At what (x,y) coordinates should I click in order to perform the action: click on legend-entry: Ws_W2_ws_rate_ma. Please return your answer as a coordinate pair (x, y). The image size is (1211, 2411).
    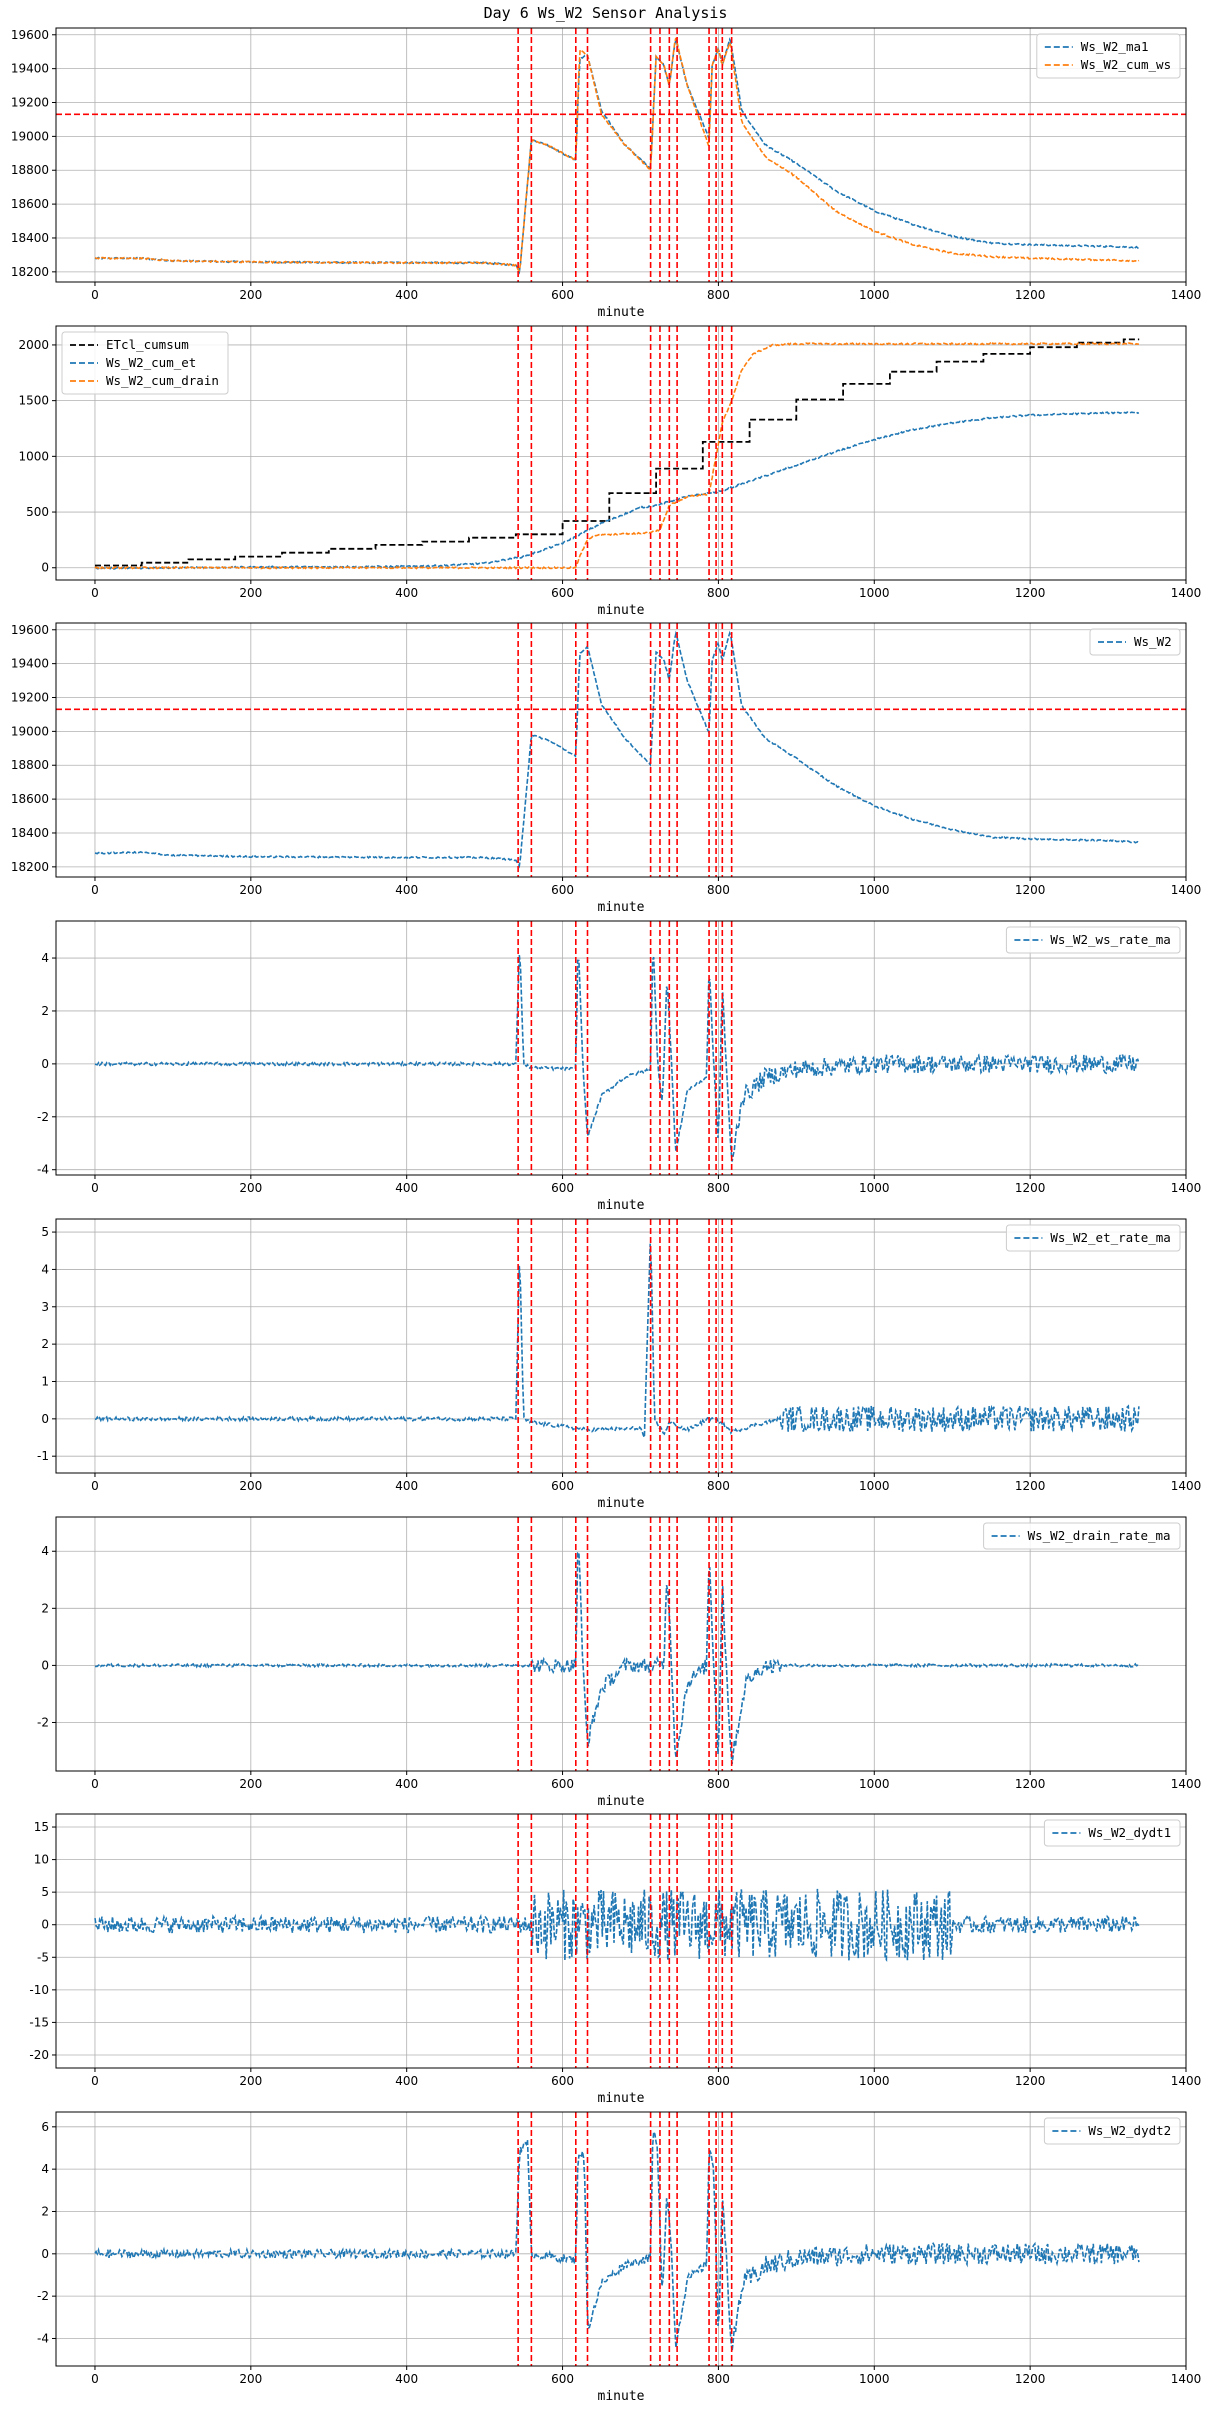
    Looking at the image, I should click on (1110, 939).